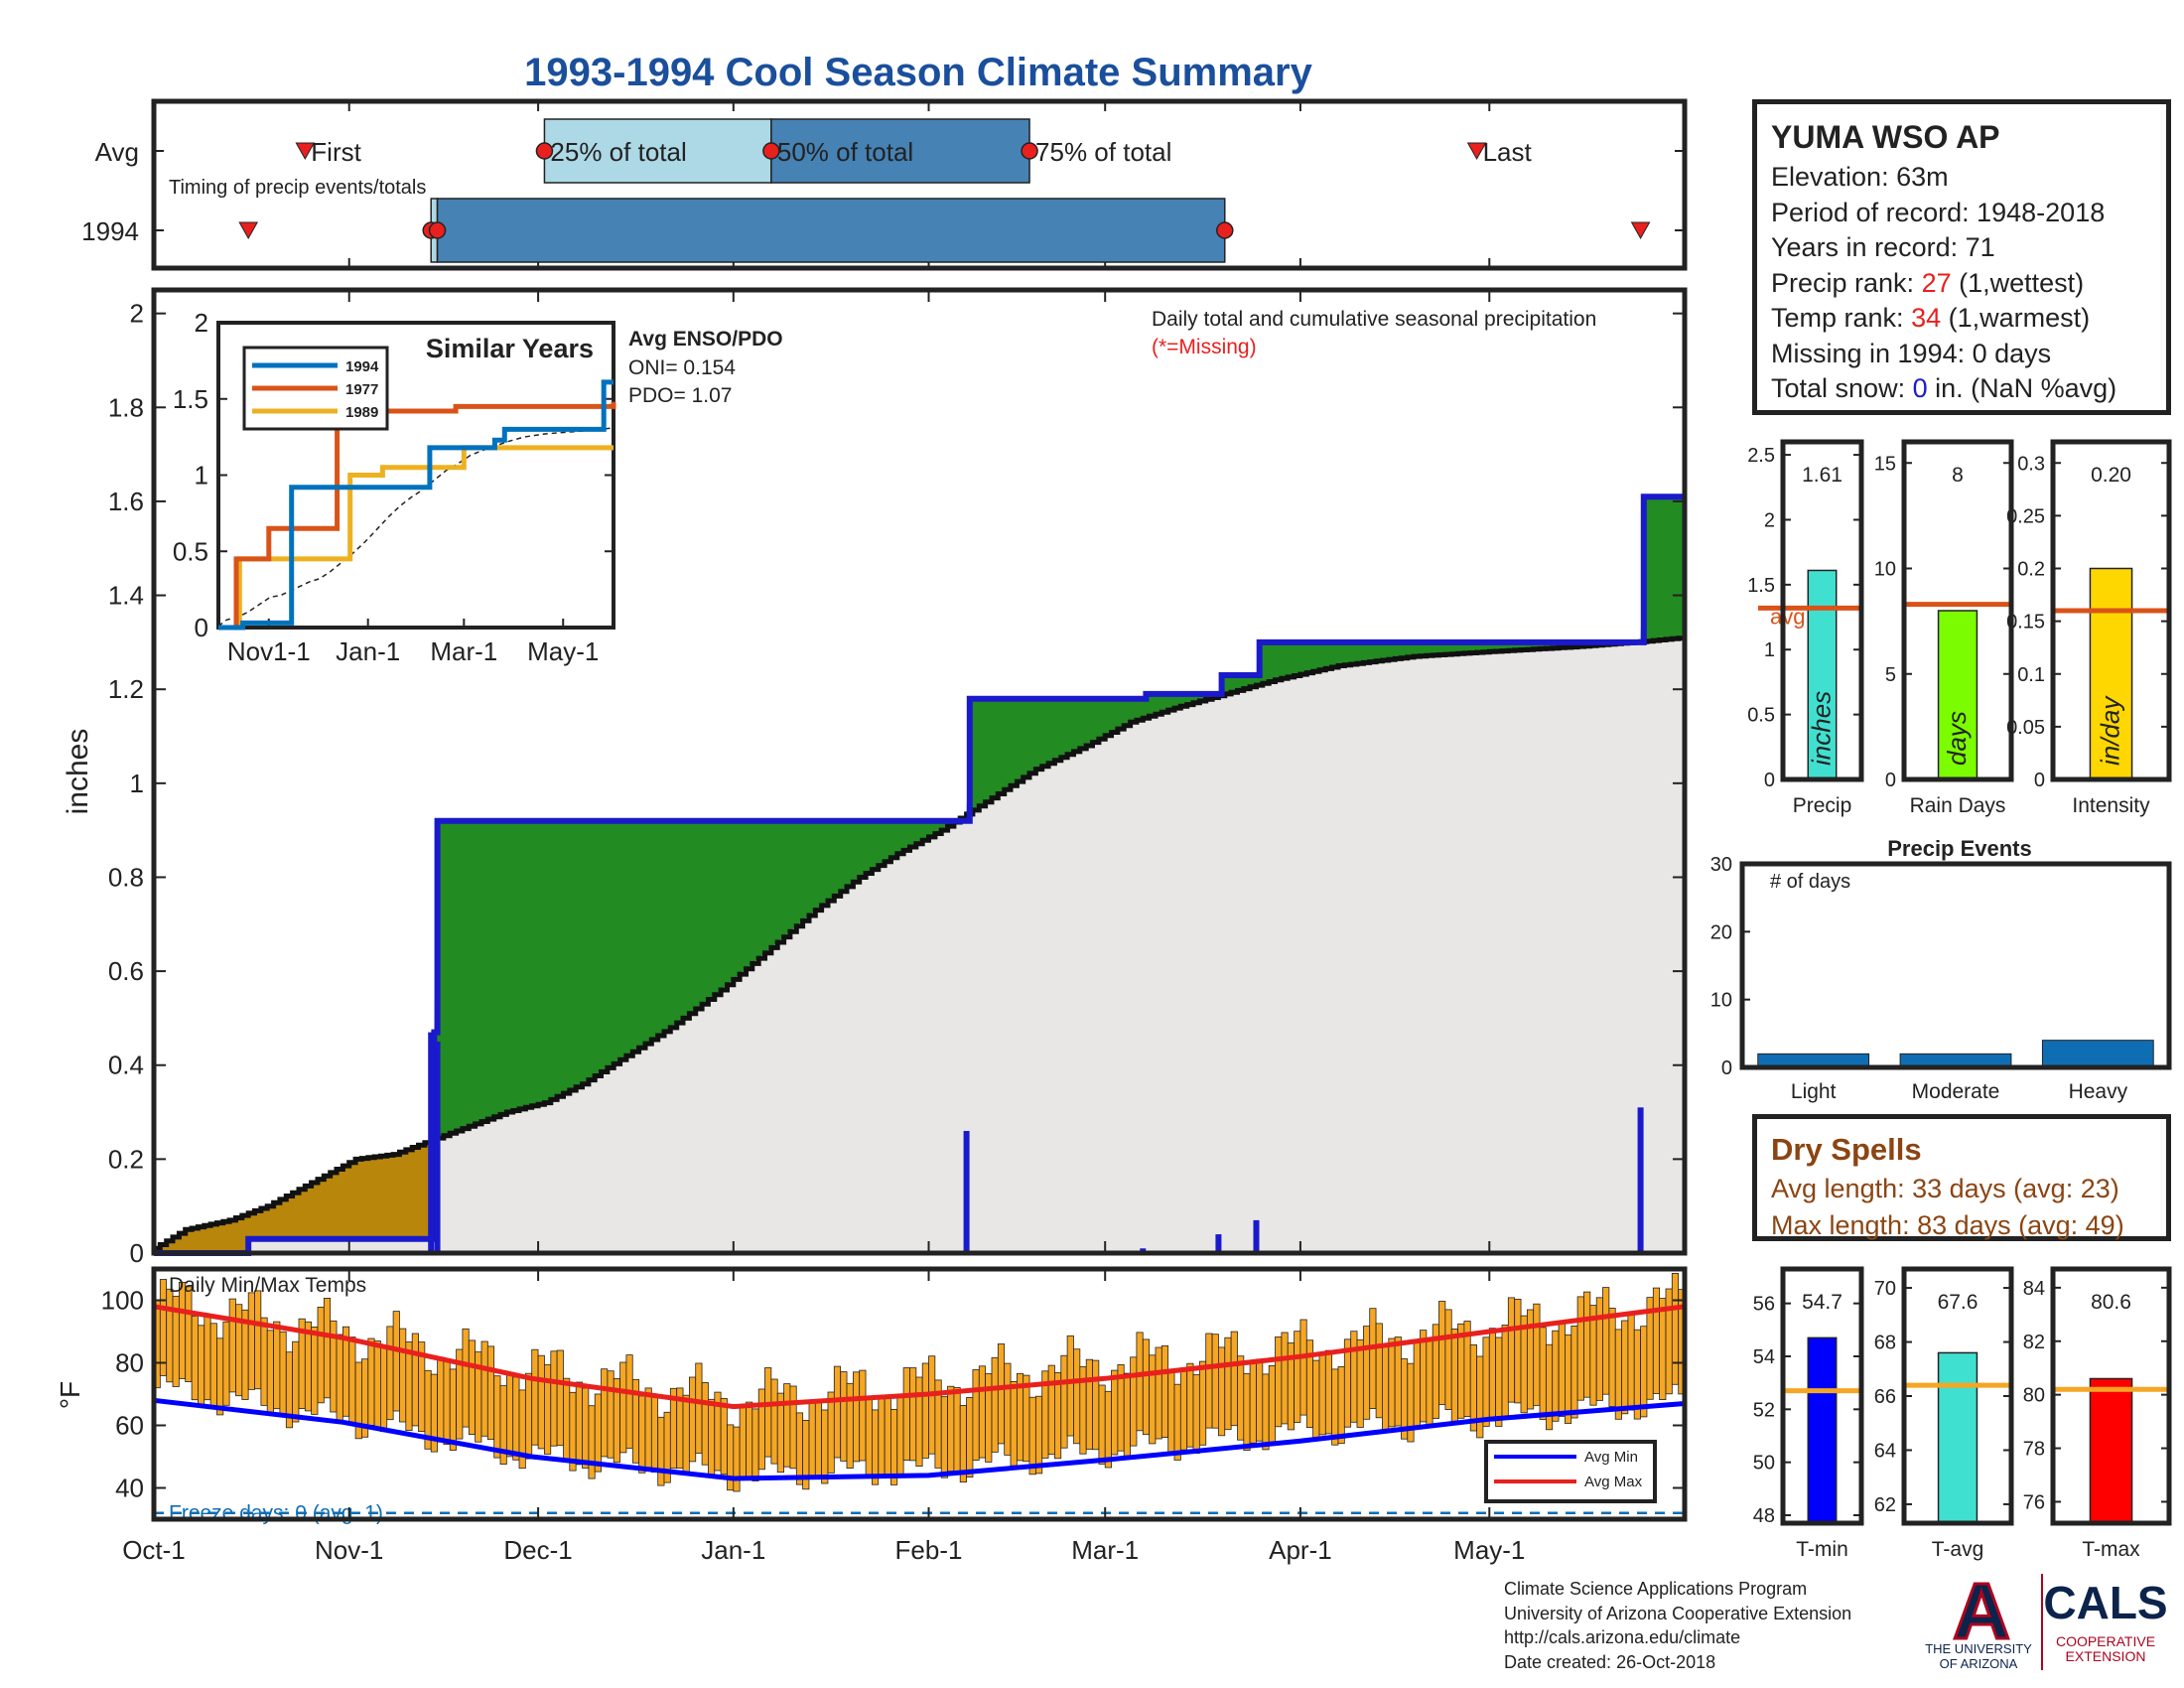 The height and width of the screenshot is (1688, 2184). I want to click on cals-wordmark: CALS, so click(2105, 1602).